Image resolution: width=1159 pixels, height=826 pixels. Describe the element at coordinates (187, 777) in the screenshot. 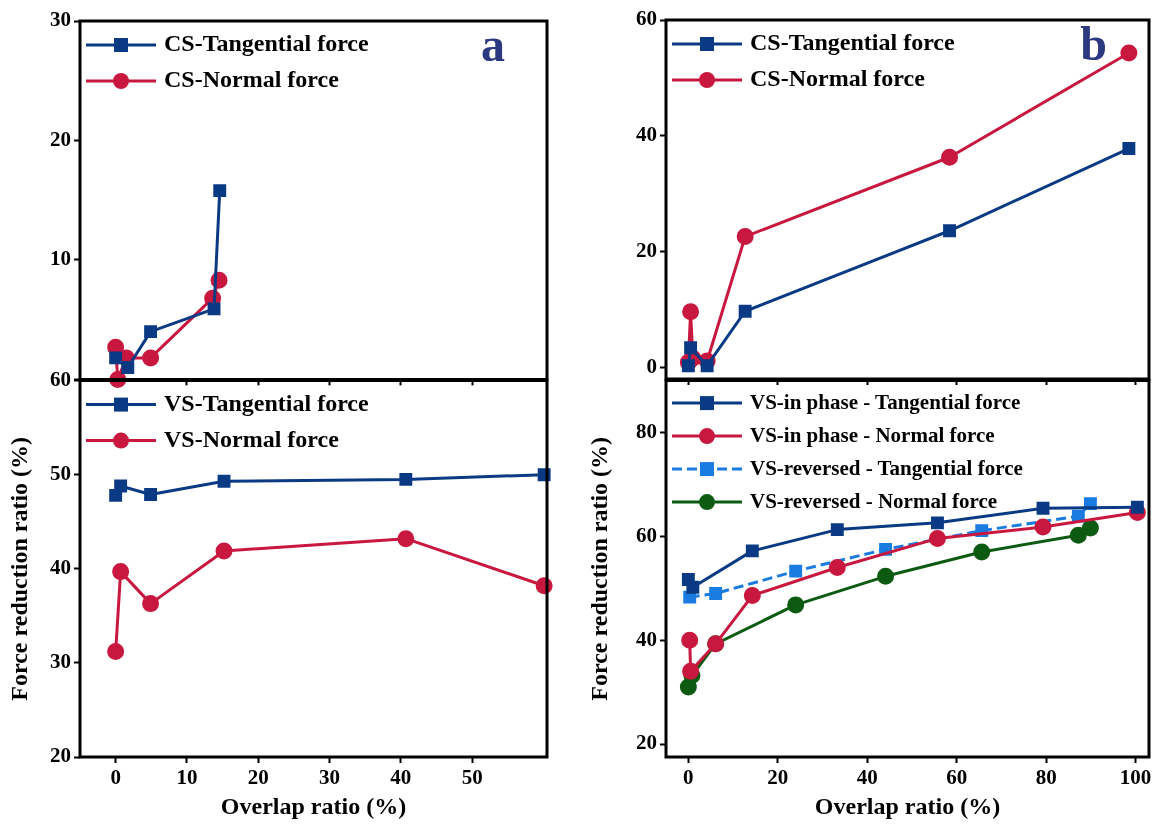

I see `x-tick-label: 10` at that location.